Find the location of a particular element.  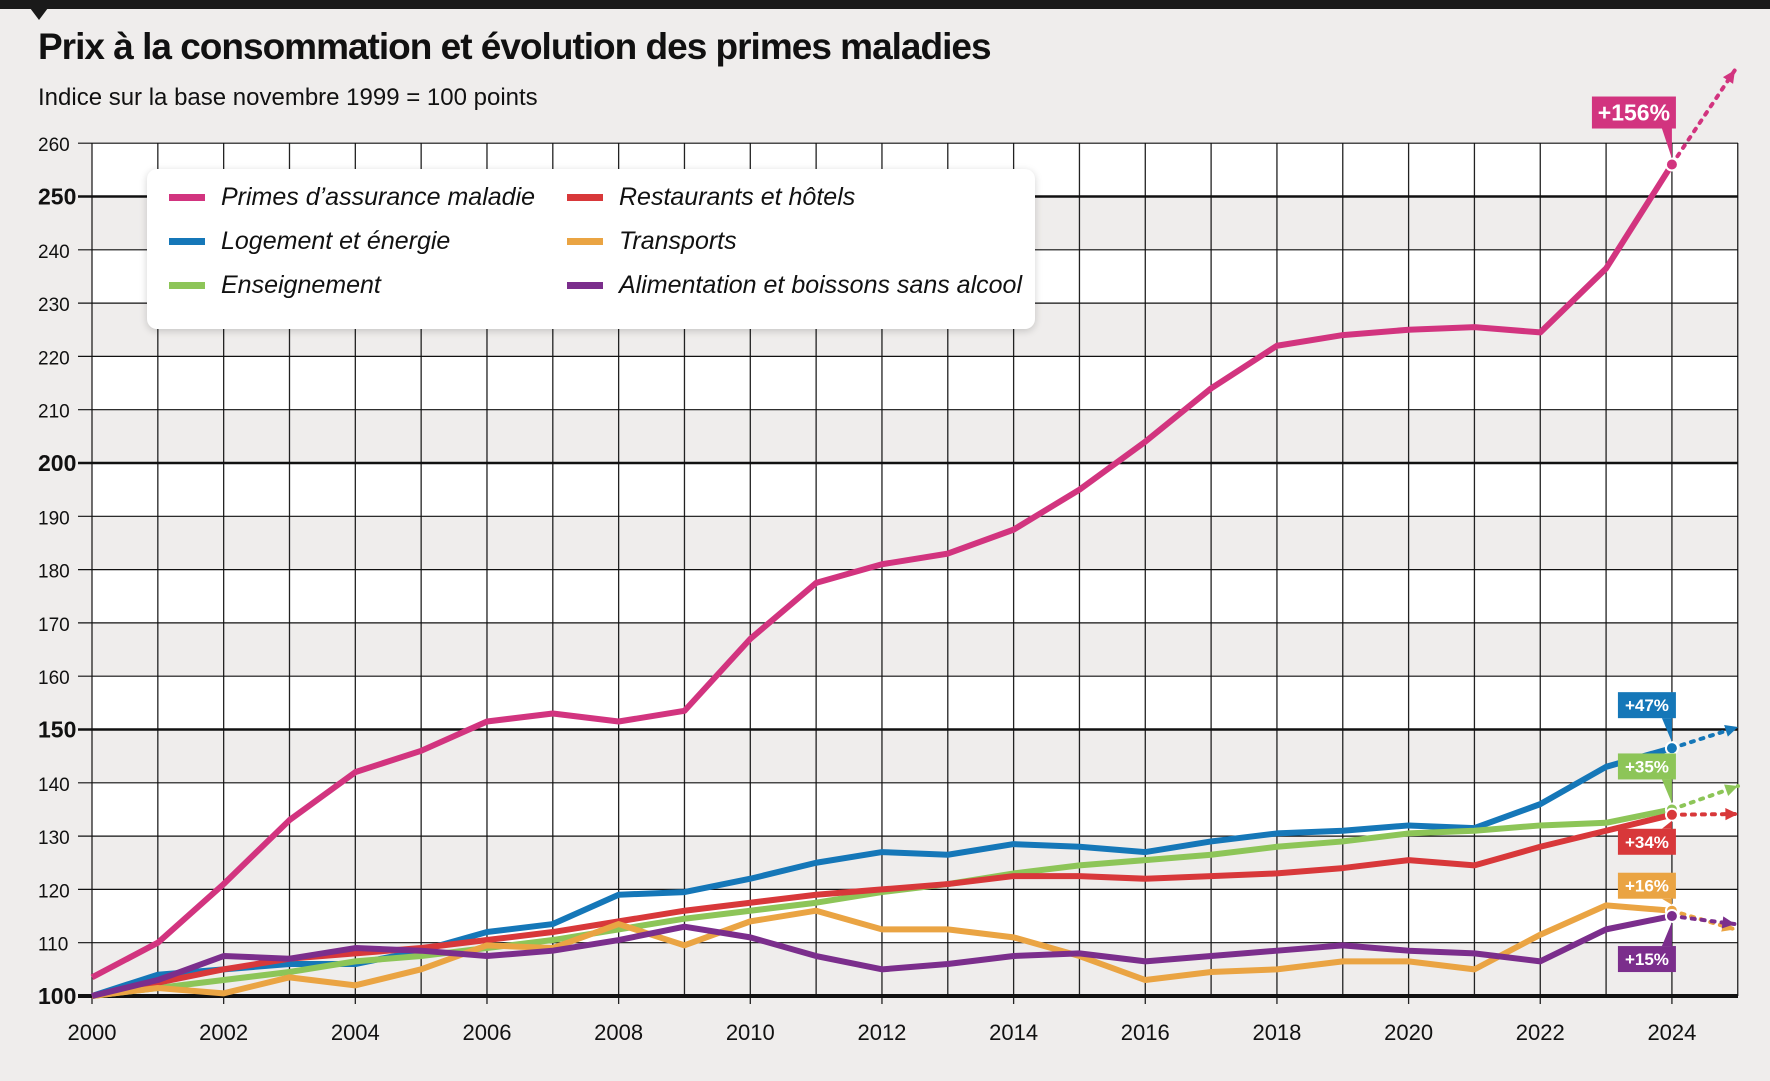

y-tick-label: 120 is located at coordinates (54, 891).